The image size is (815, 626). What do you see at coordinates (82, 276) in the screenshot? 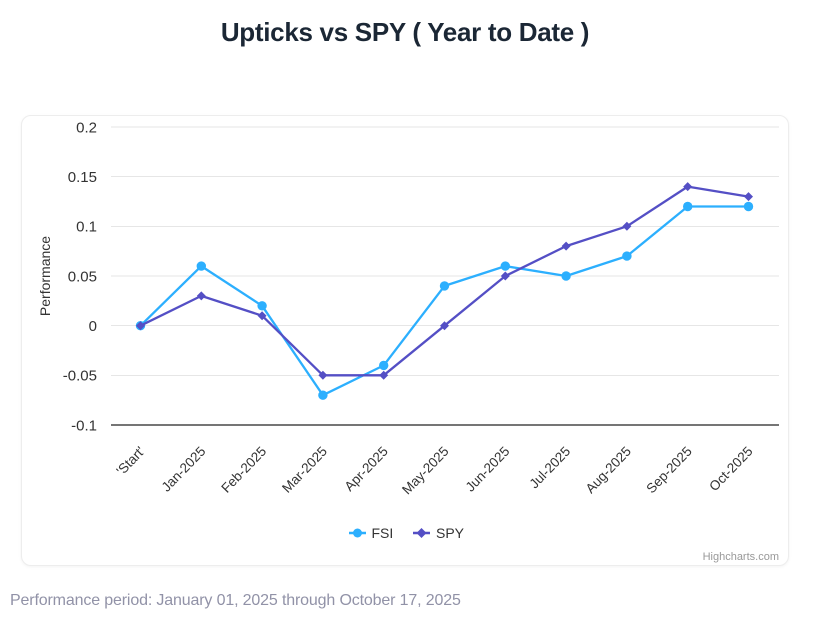
I see `svg-text: 0.05` at bounding box center [82, 276].